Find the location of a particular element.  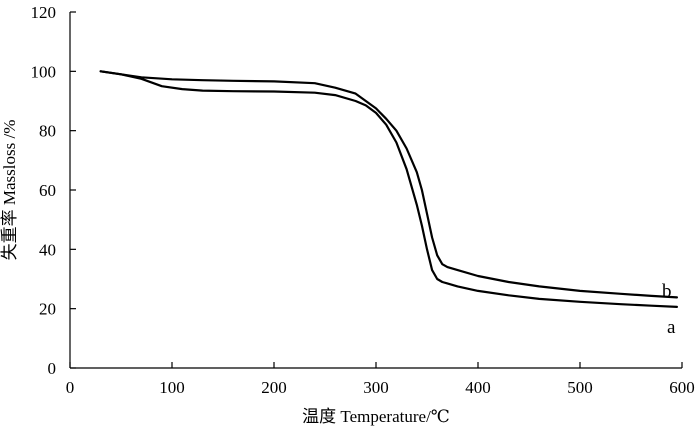

x-ticks: 0 100 200 300 400 500 600 is located at coordinates (380, 379).